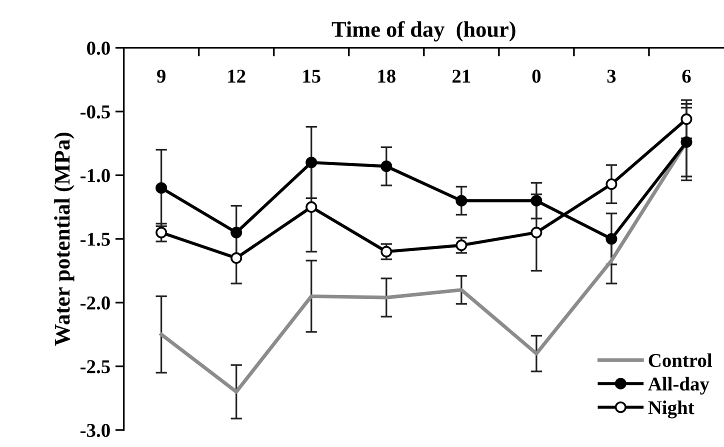 The height and width of the screenshot is (447, 724). I want to click on x-tick-label: 18, so click(387, 76).